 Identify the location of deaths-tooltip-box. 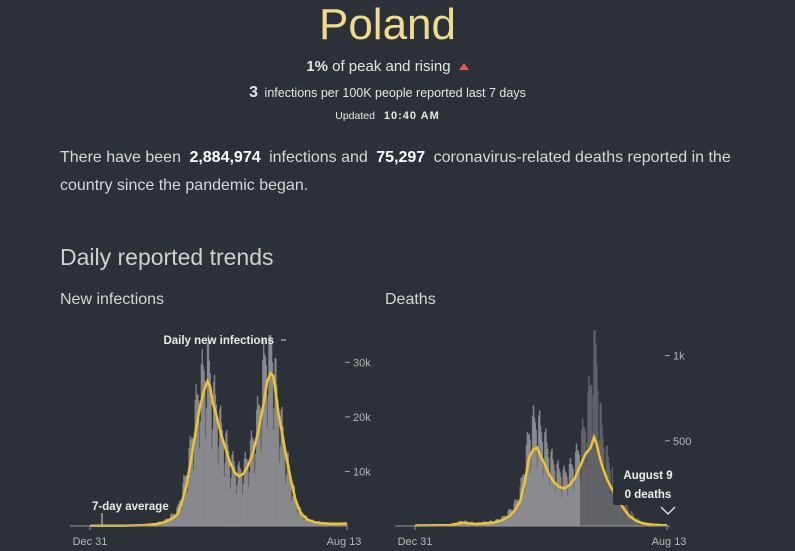
(647, 483).